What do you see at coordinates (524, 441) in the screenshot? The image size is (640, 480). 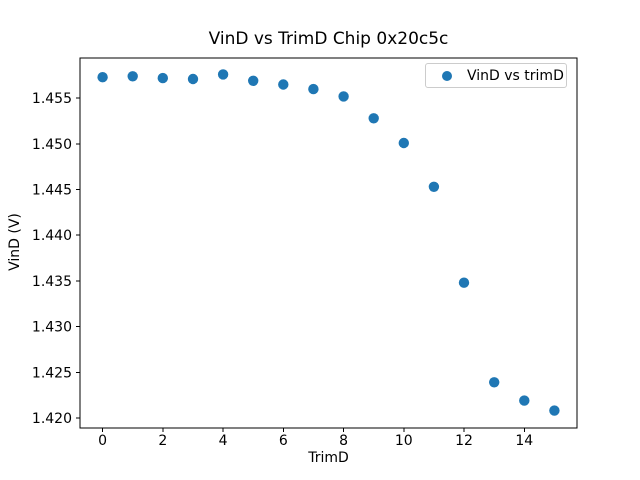 I see `x-tick-label: 14` at bounding box center [524, 441].